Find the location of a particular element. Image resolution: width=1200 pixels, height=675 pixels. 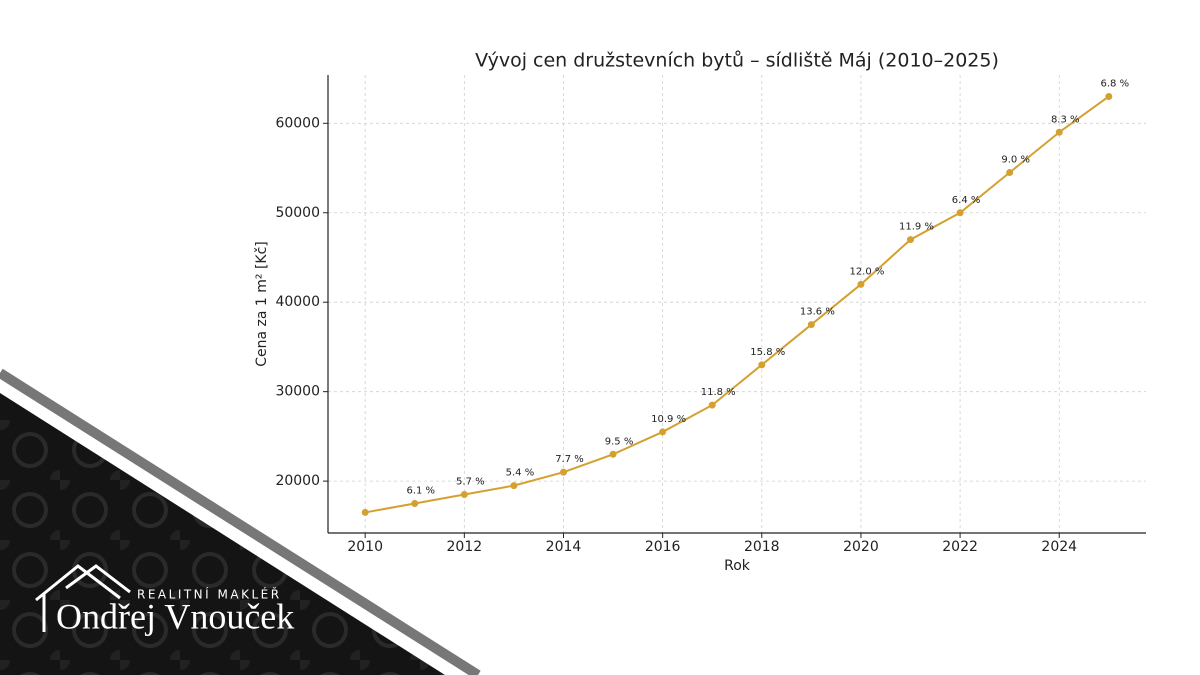

point-label: 6.1 % is located at coordinates (420, 490).